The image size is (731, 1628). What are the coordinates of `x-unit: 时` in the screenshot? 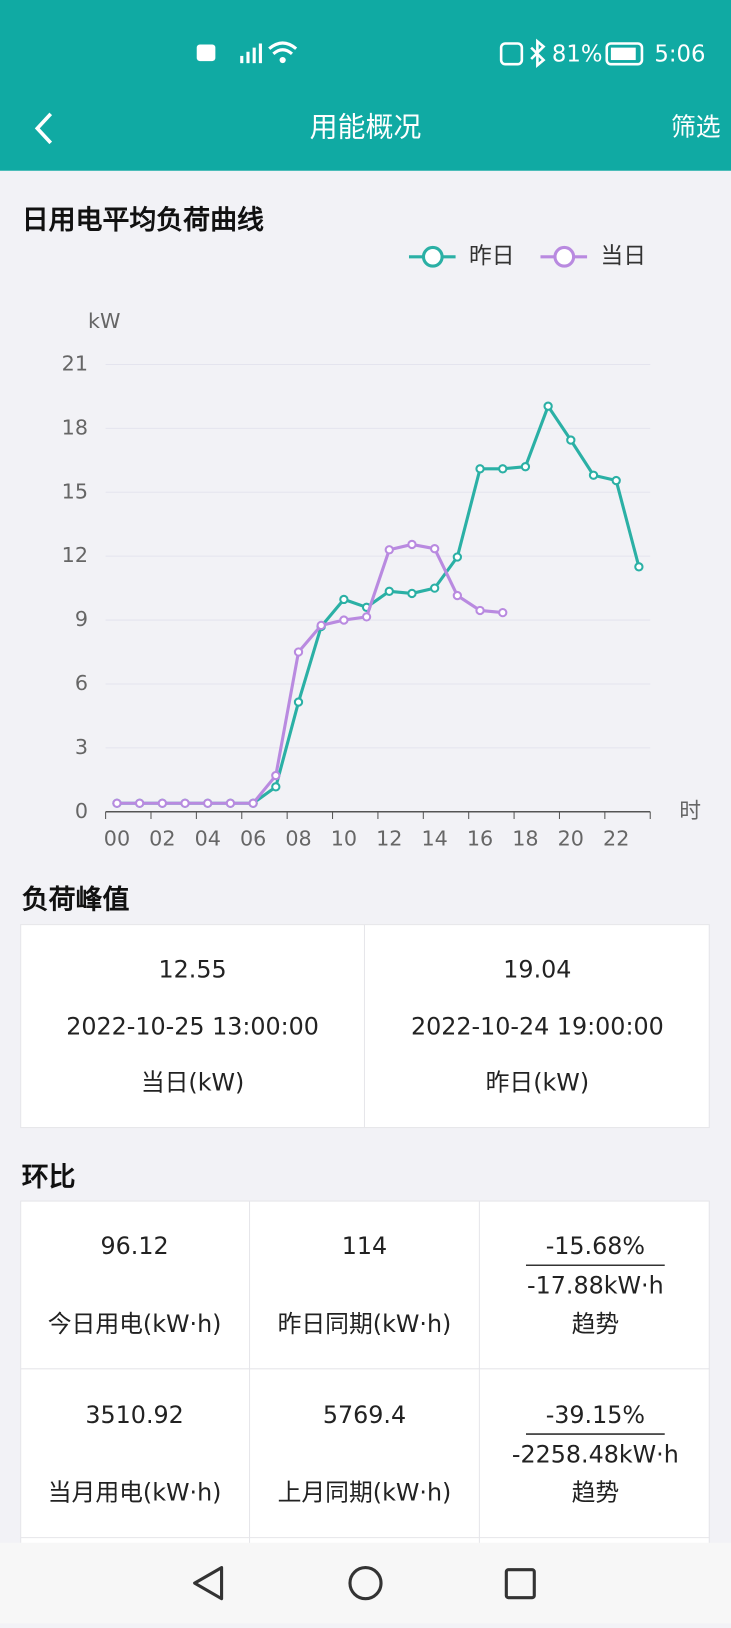 It's located at (690, 811).